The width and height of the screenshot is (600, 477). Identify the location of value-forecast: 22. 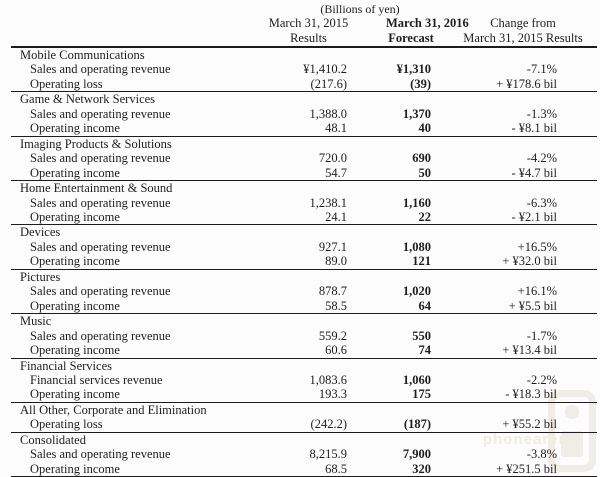
(425, 216).